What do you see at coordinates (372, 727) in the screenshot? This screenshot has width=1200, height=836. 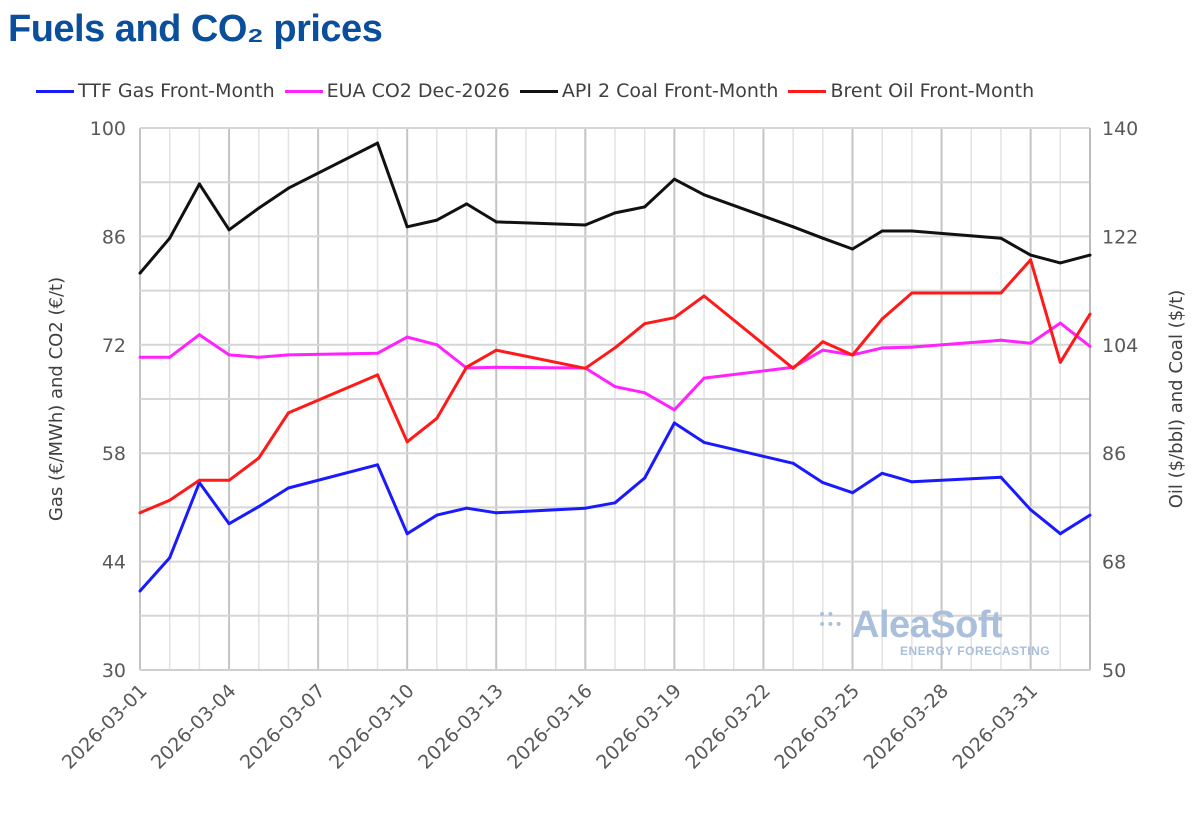 I see `x-tick-label: 2026-03-10` at bounding box center [372, 727].